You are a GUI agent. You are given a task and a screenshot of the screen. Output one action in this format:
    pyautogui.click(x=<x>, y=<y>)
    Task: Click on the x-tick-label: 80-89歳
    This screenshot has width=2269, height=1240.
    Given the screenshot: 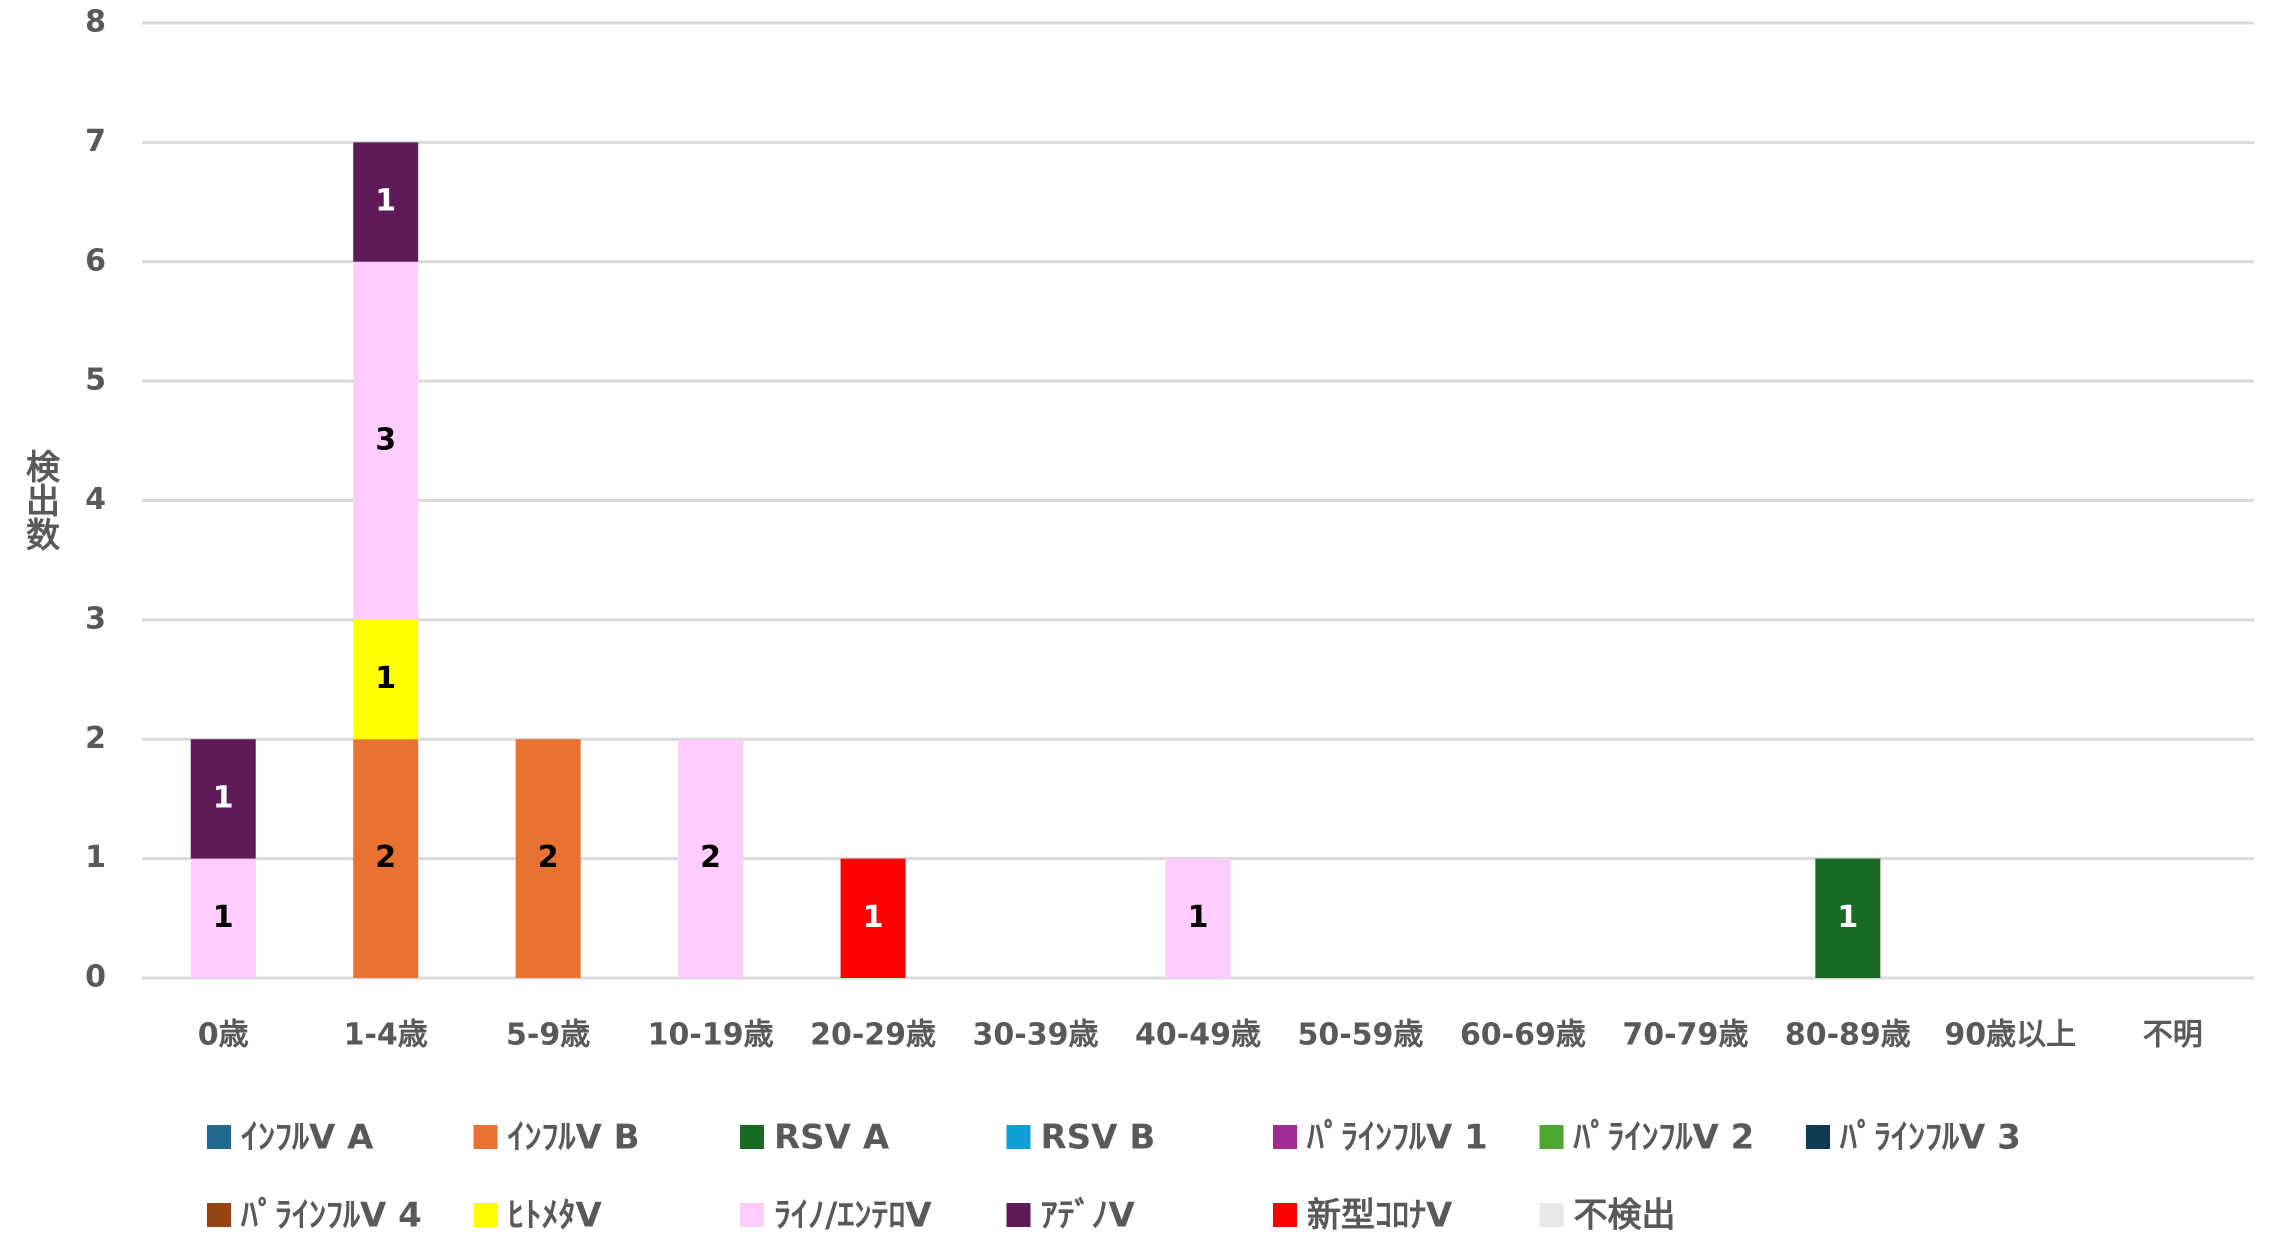 What is the action you would take?
    pyautogui.click(x=1848, y=1035)
    